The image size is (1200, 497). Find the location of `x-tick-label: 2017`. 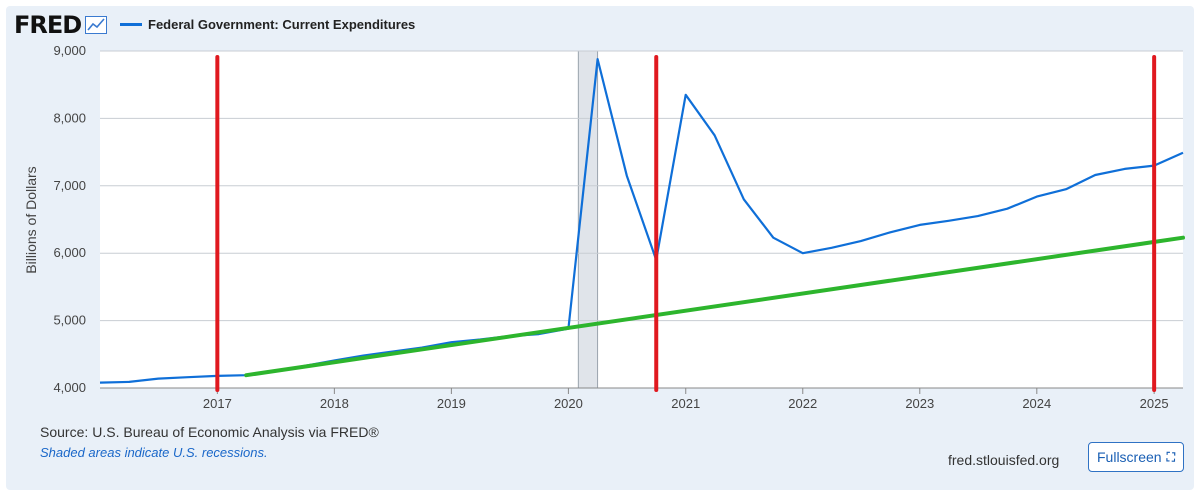

x-tick-label: 2017 is located at coordinates (217, 403).